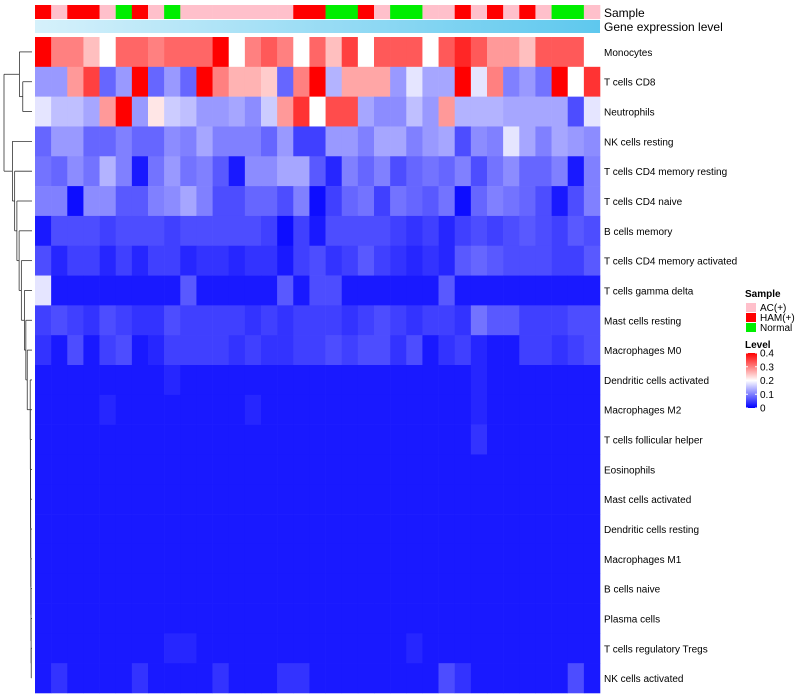 This screenshot has width=800, height=700. I want to click on legend-swatch, so click(751, 317).